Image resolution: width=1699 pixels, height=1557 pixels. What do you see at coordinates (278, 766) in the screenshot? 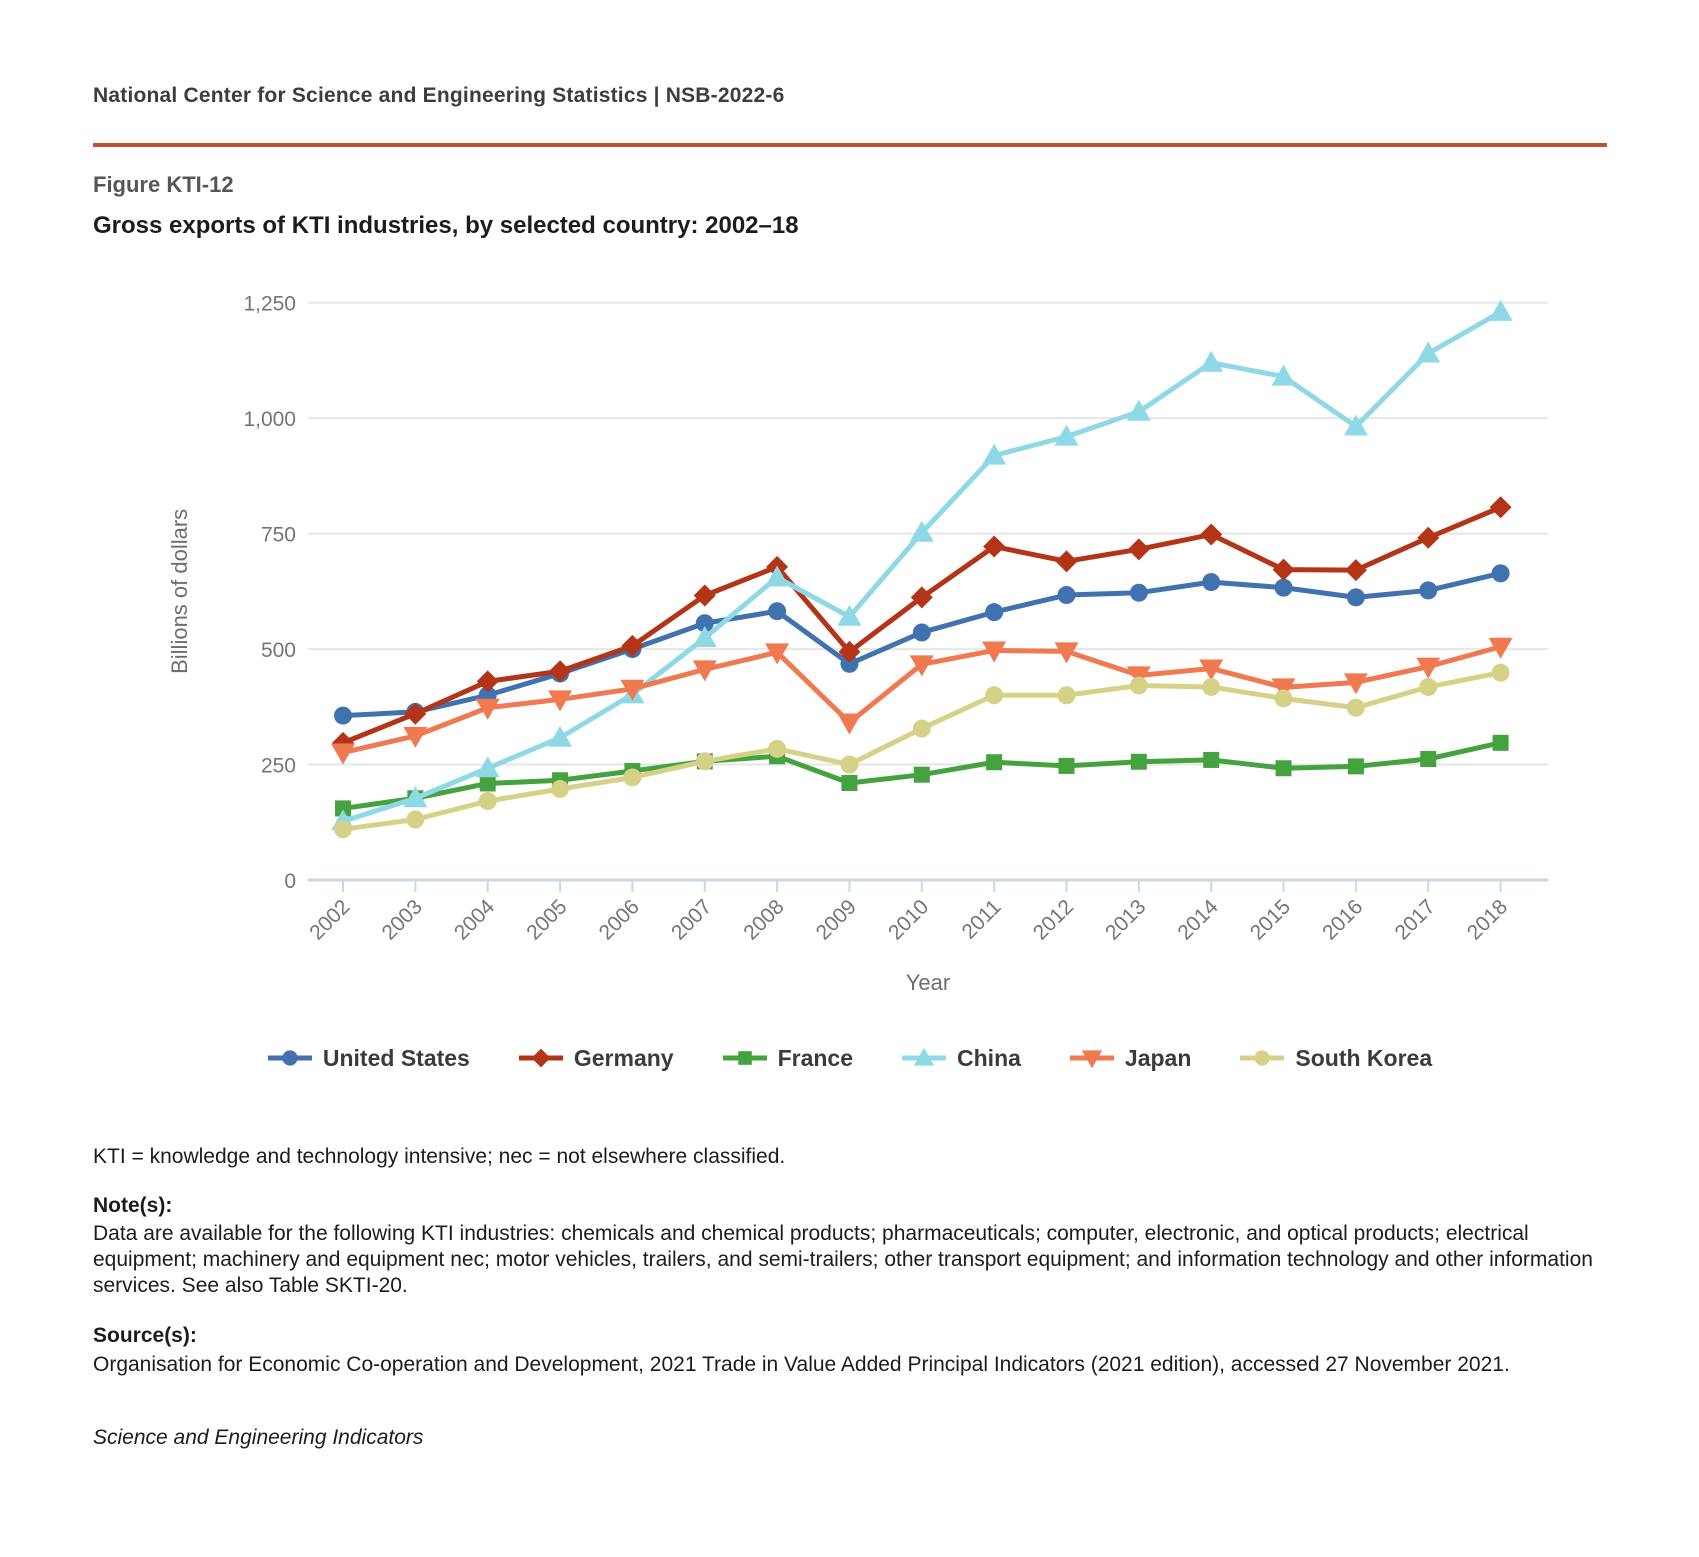
I see `y-tick-label: 250` at bounding box center [278, 766].